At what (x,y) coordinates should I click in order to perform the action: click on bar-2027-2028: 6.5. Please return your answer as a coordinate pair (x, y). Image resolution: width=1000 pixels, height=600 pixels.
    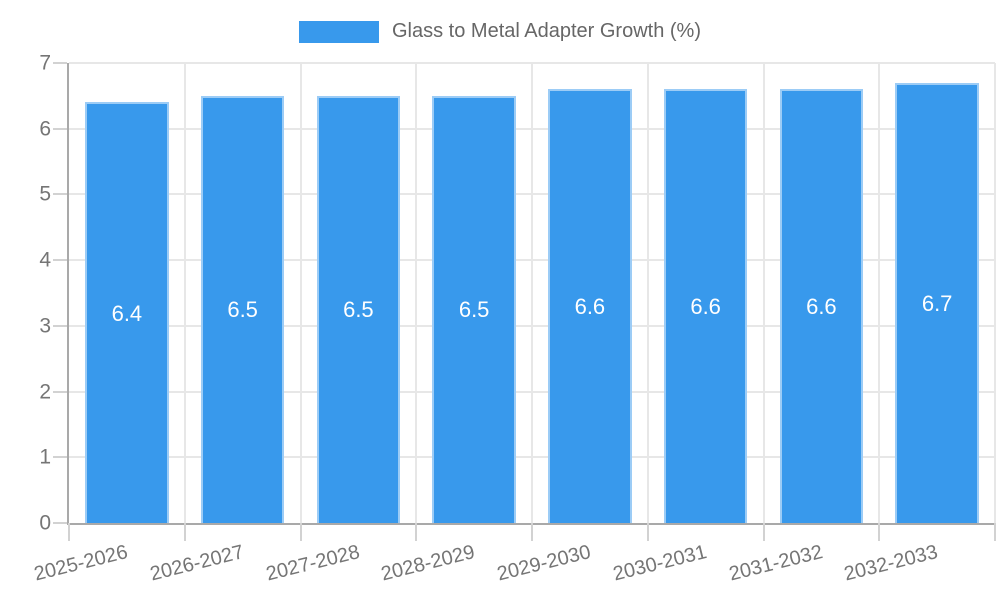
    Looking at the image, I should click on (358, 309).